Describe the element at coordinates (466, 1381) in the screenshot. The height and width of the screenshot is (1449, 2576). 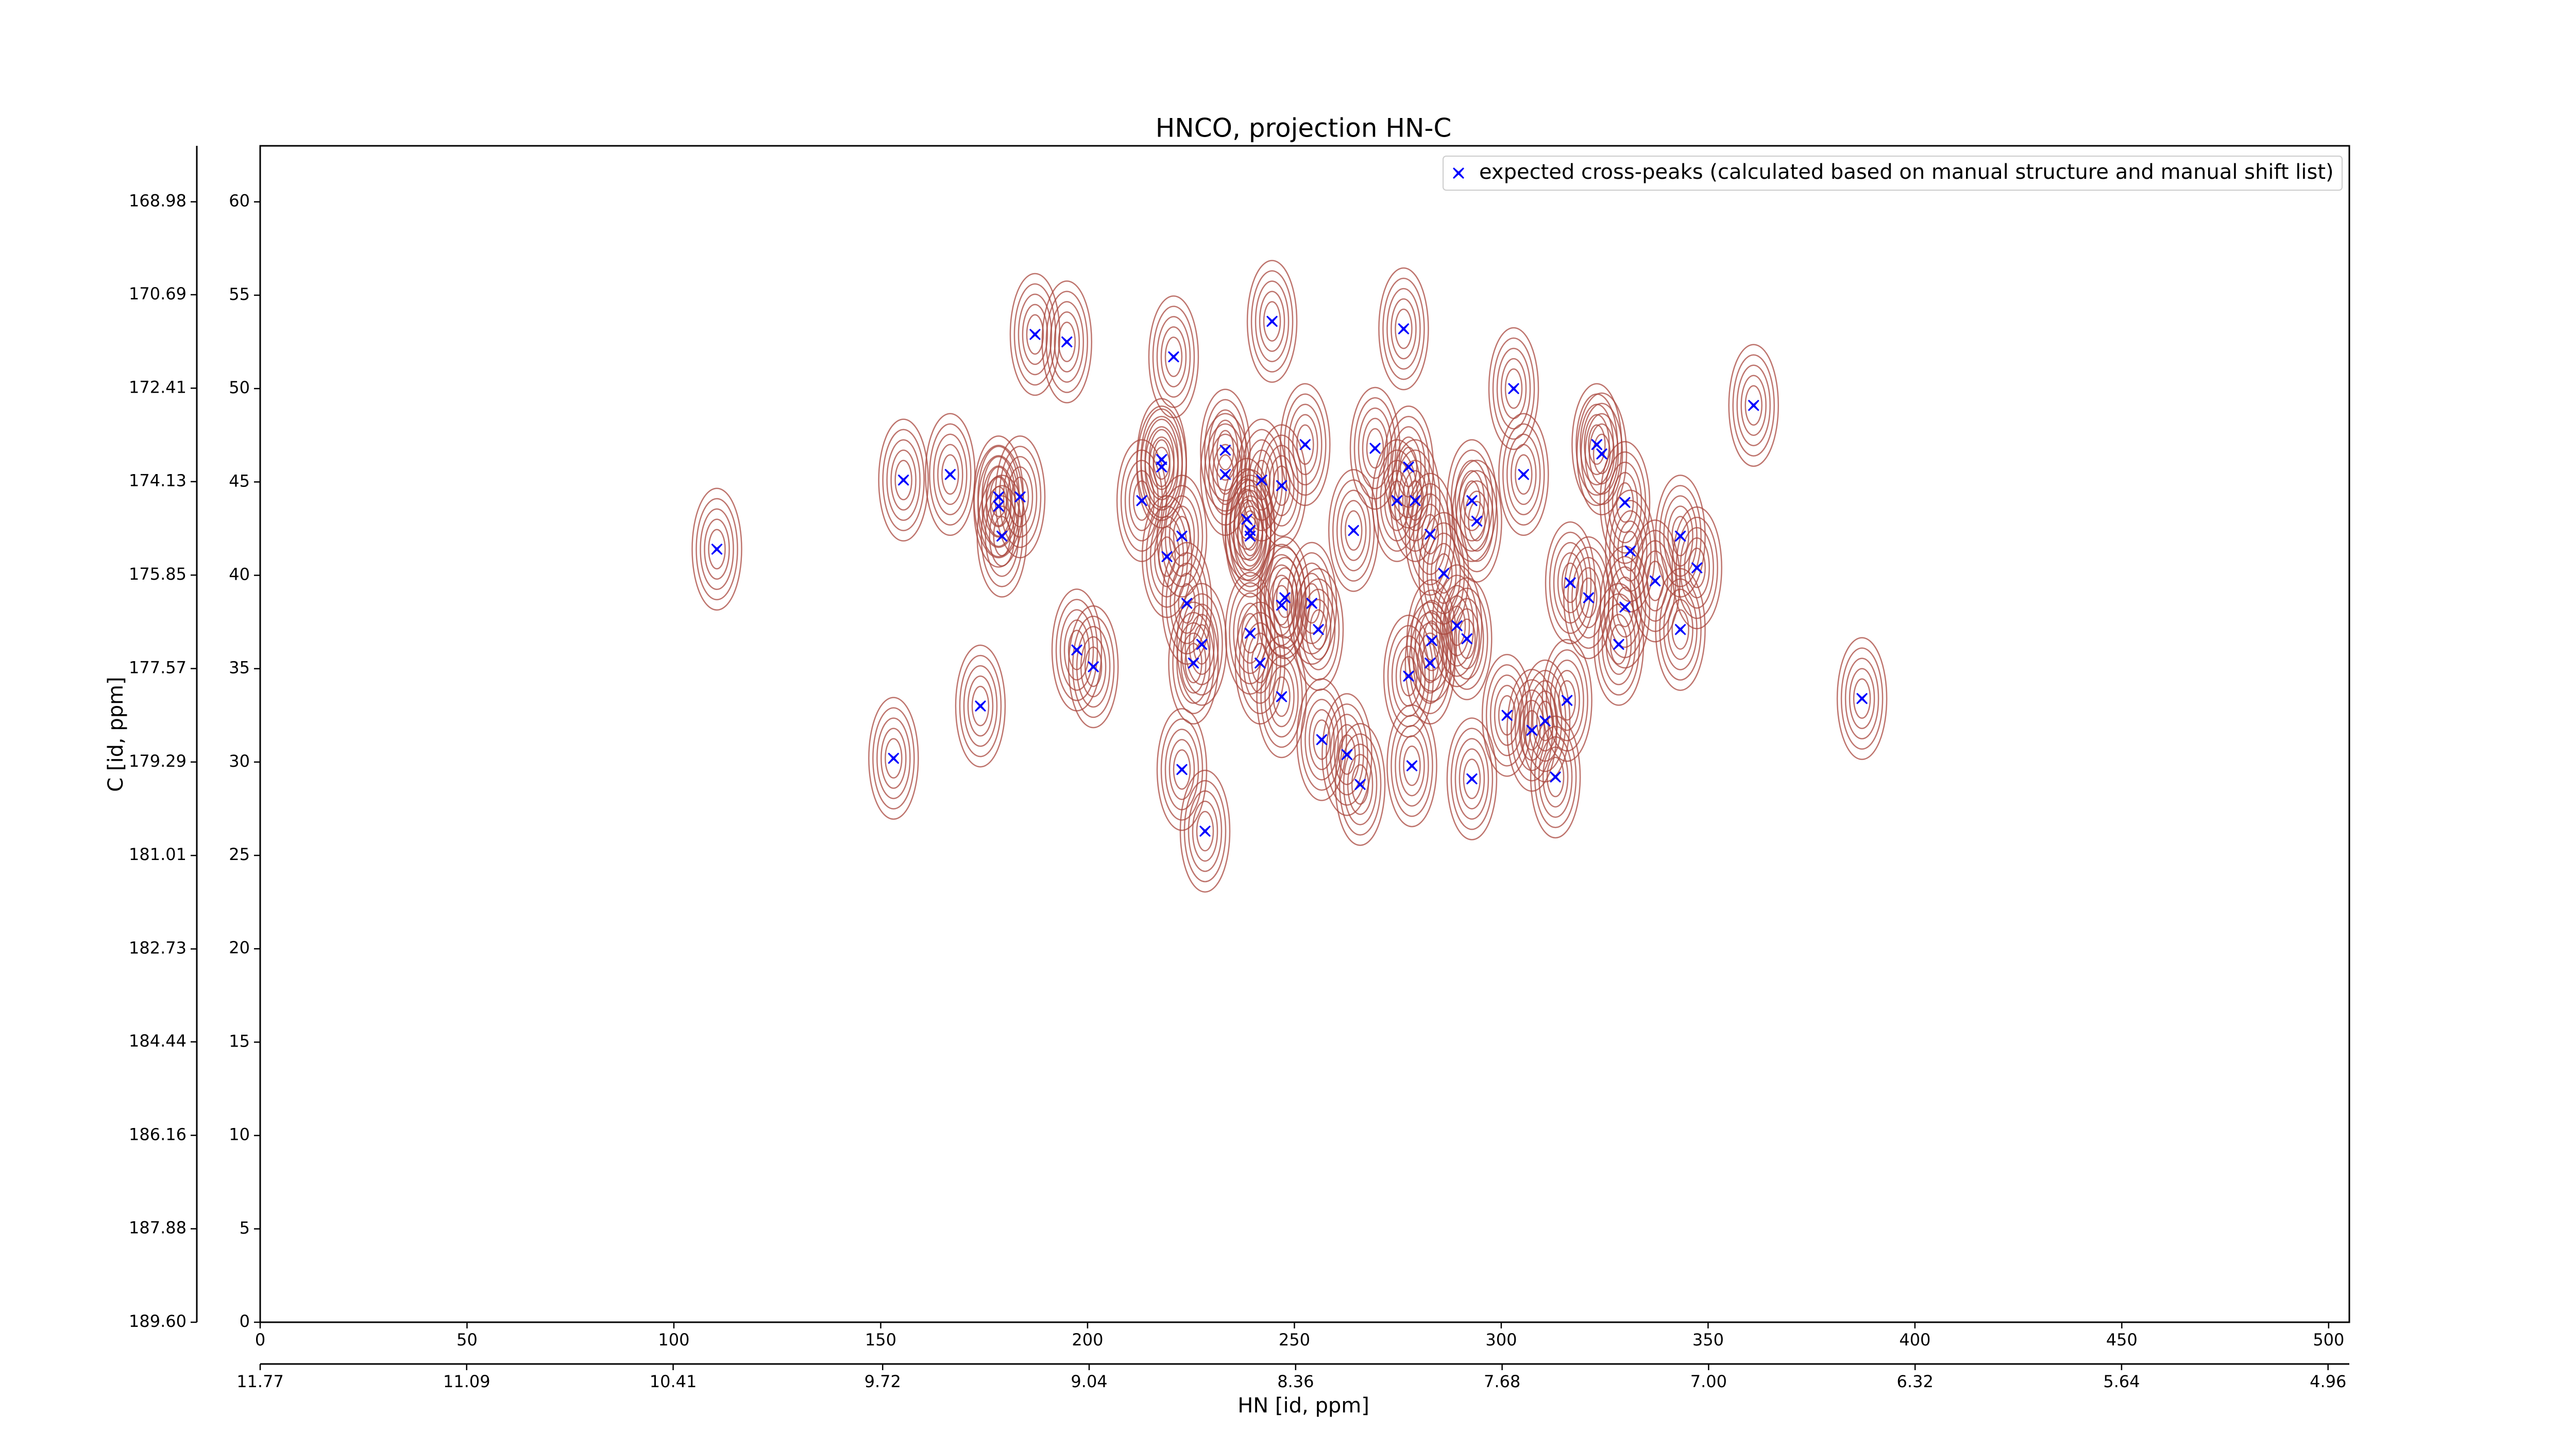
I see `x2-tick-label: 11.09` at that location.